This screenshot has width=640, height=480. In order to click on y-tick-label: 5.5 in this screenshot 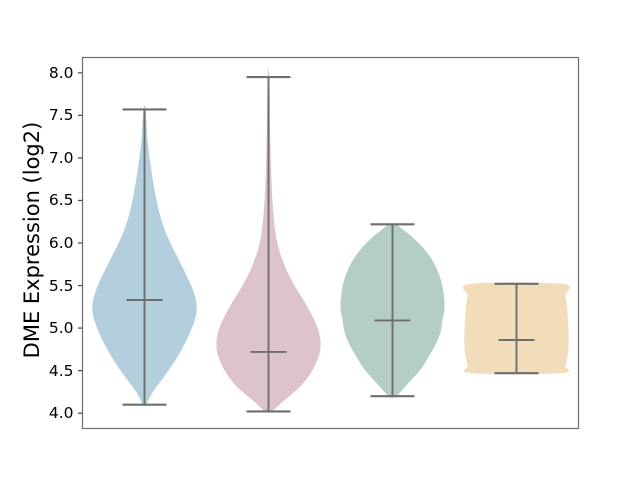, I will do `click(61, 285)`.